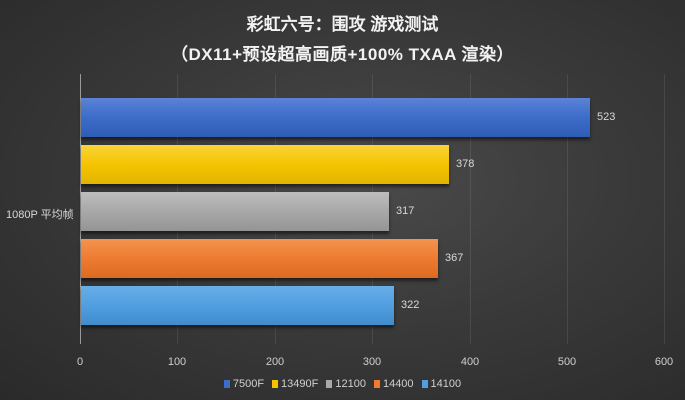  I want to click on legend-item-14400: 14400, so click(393, 384).